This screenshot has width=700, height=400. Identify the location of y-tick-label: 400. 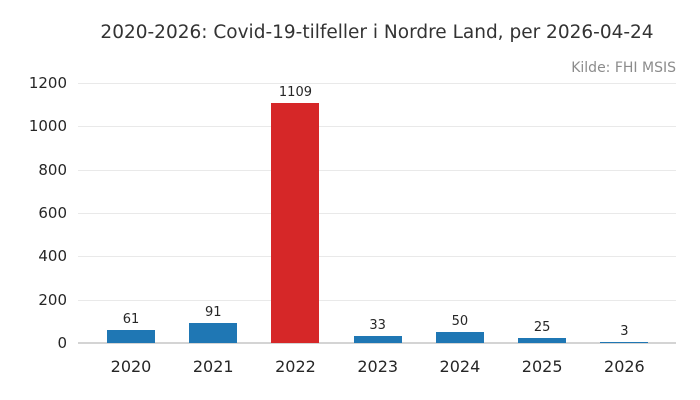
(52, 256).